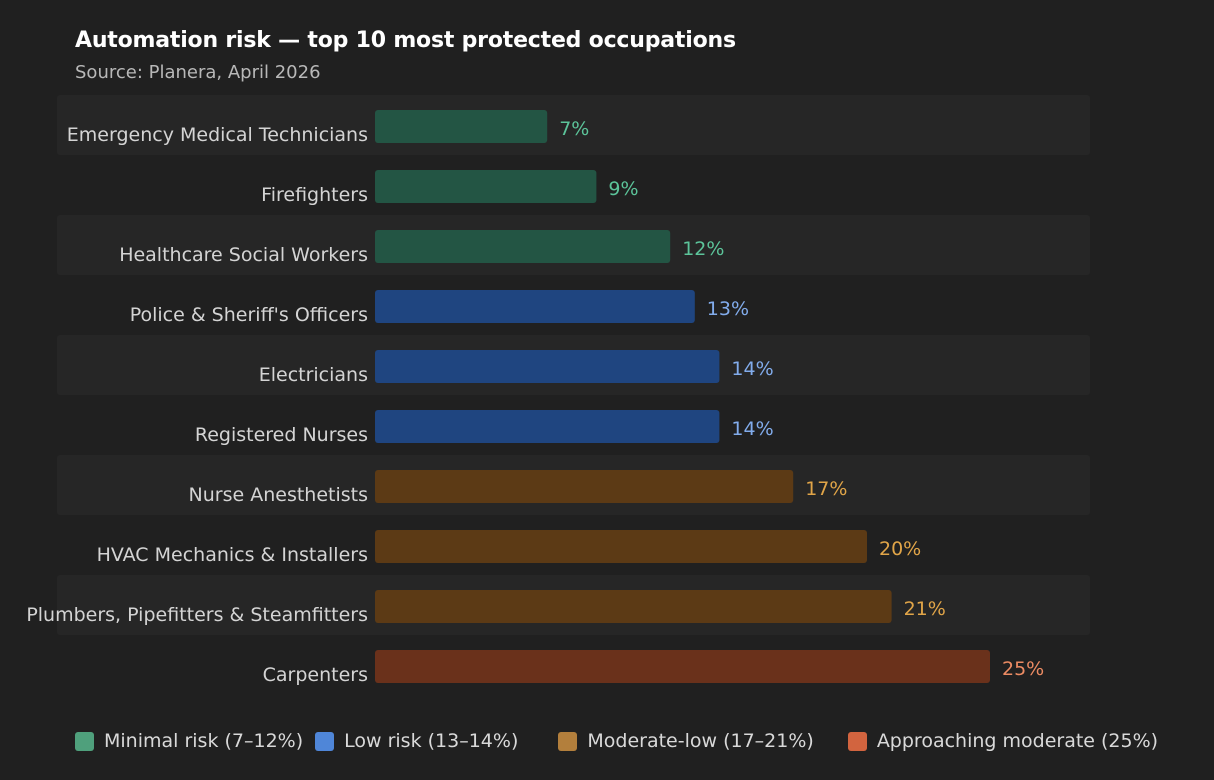 Image resolution: width=1214 pixels, height=780 pixels. I want to click on row-band-emergency-medical-technicians, so click(573, 125).